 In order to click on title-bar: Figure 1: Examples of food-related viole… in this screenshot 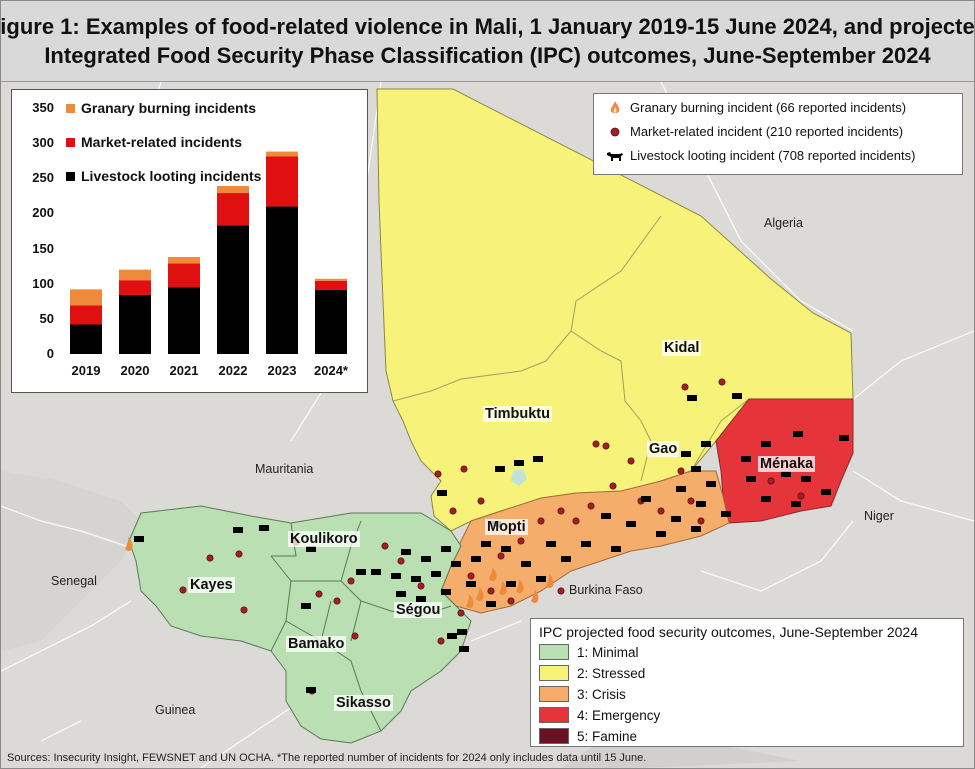, I will do `click(487, 41)`.